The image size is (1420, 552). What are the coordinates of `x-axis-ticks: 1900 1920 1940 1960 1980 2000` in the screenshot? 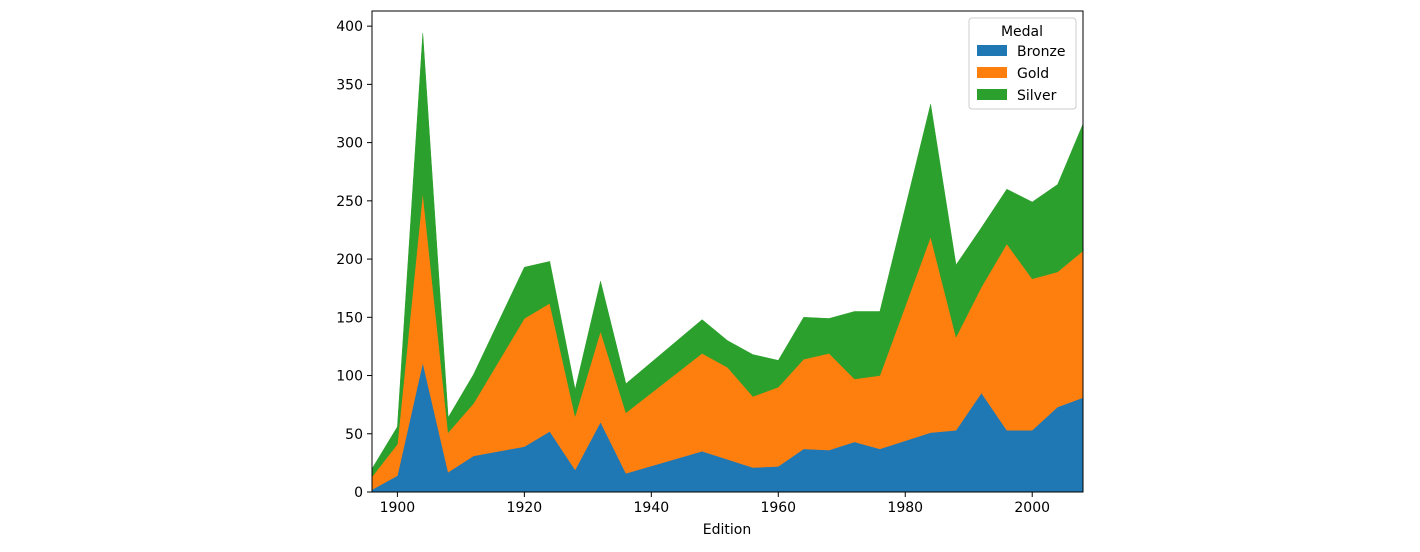 It's located at (715, 504).